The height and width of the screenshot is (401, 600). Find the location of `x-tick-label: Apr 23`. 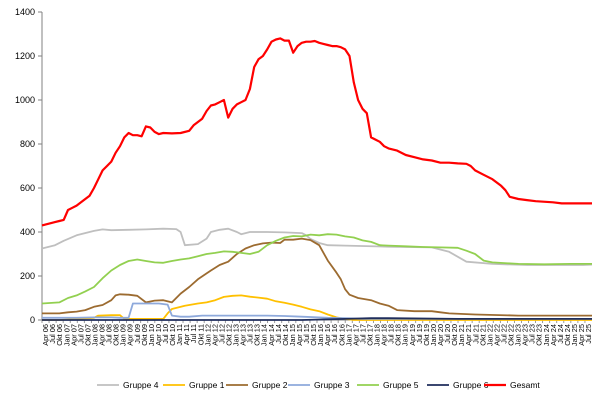

x-tick-label: Apr 23 is located at coordinates (525, 335).